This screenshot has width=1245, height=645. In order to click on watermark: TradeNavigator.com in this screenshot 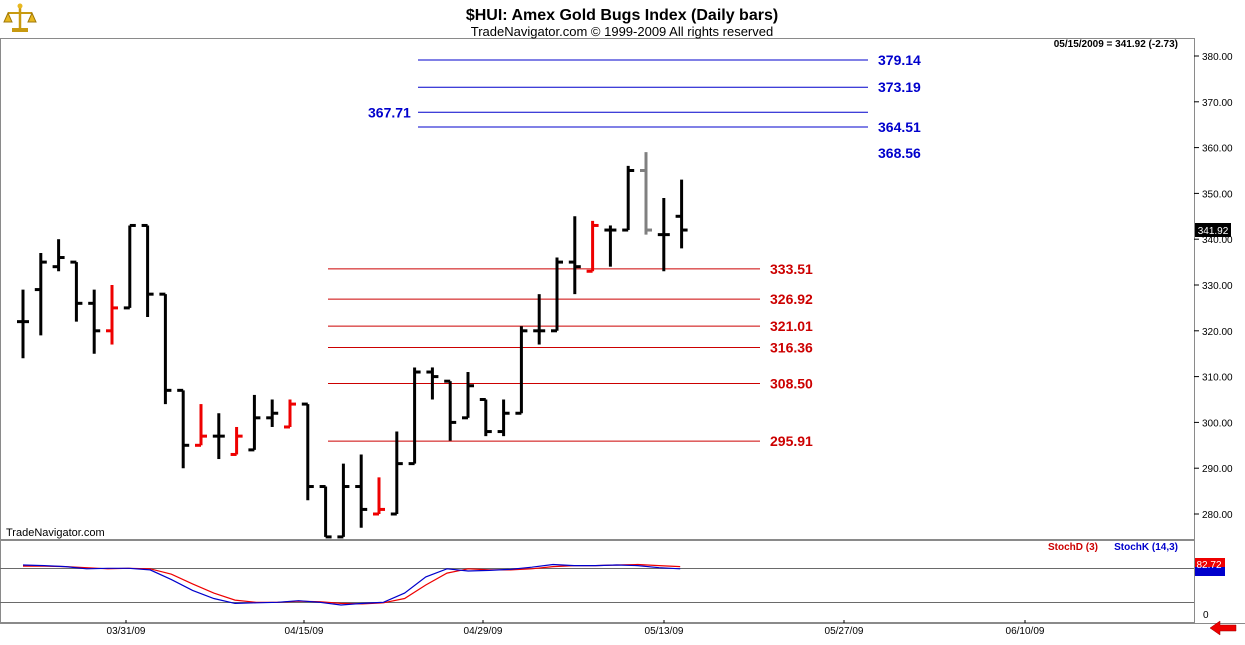, I will do `click(55, 533)`.